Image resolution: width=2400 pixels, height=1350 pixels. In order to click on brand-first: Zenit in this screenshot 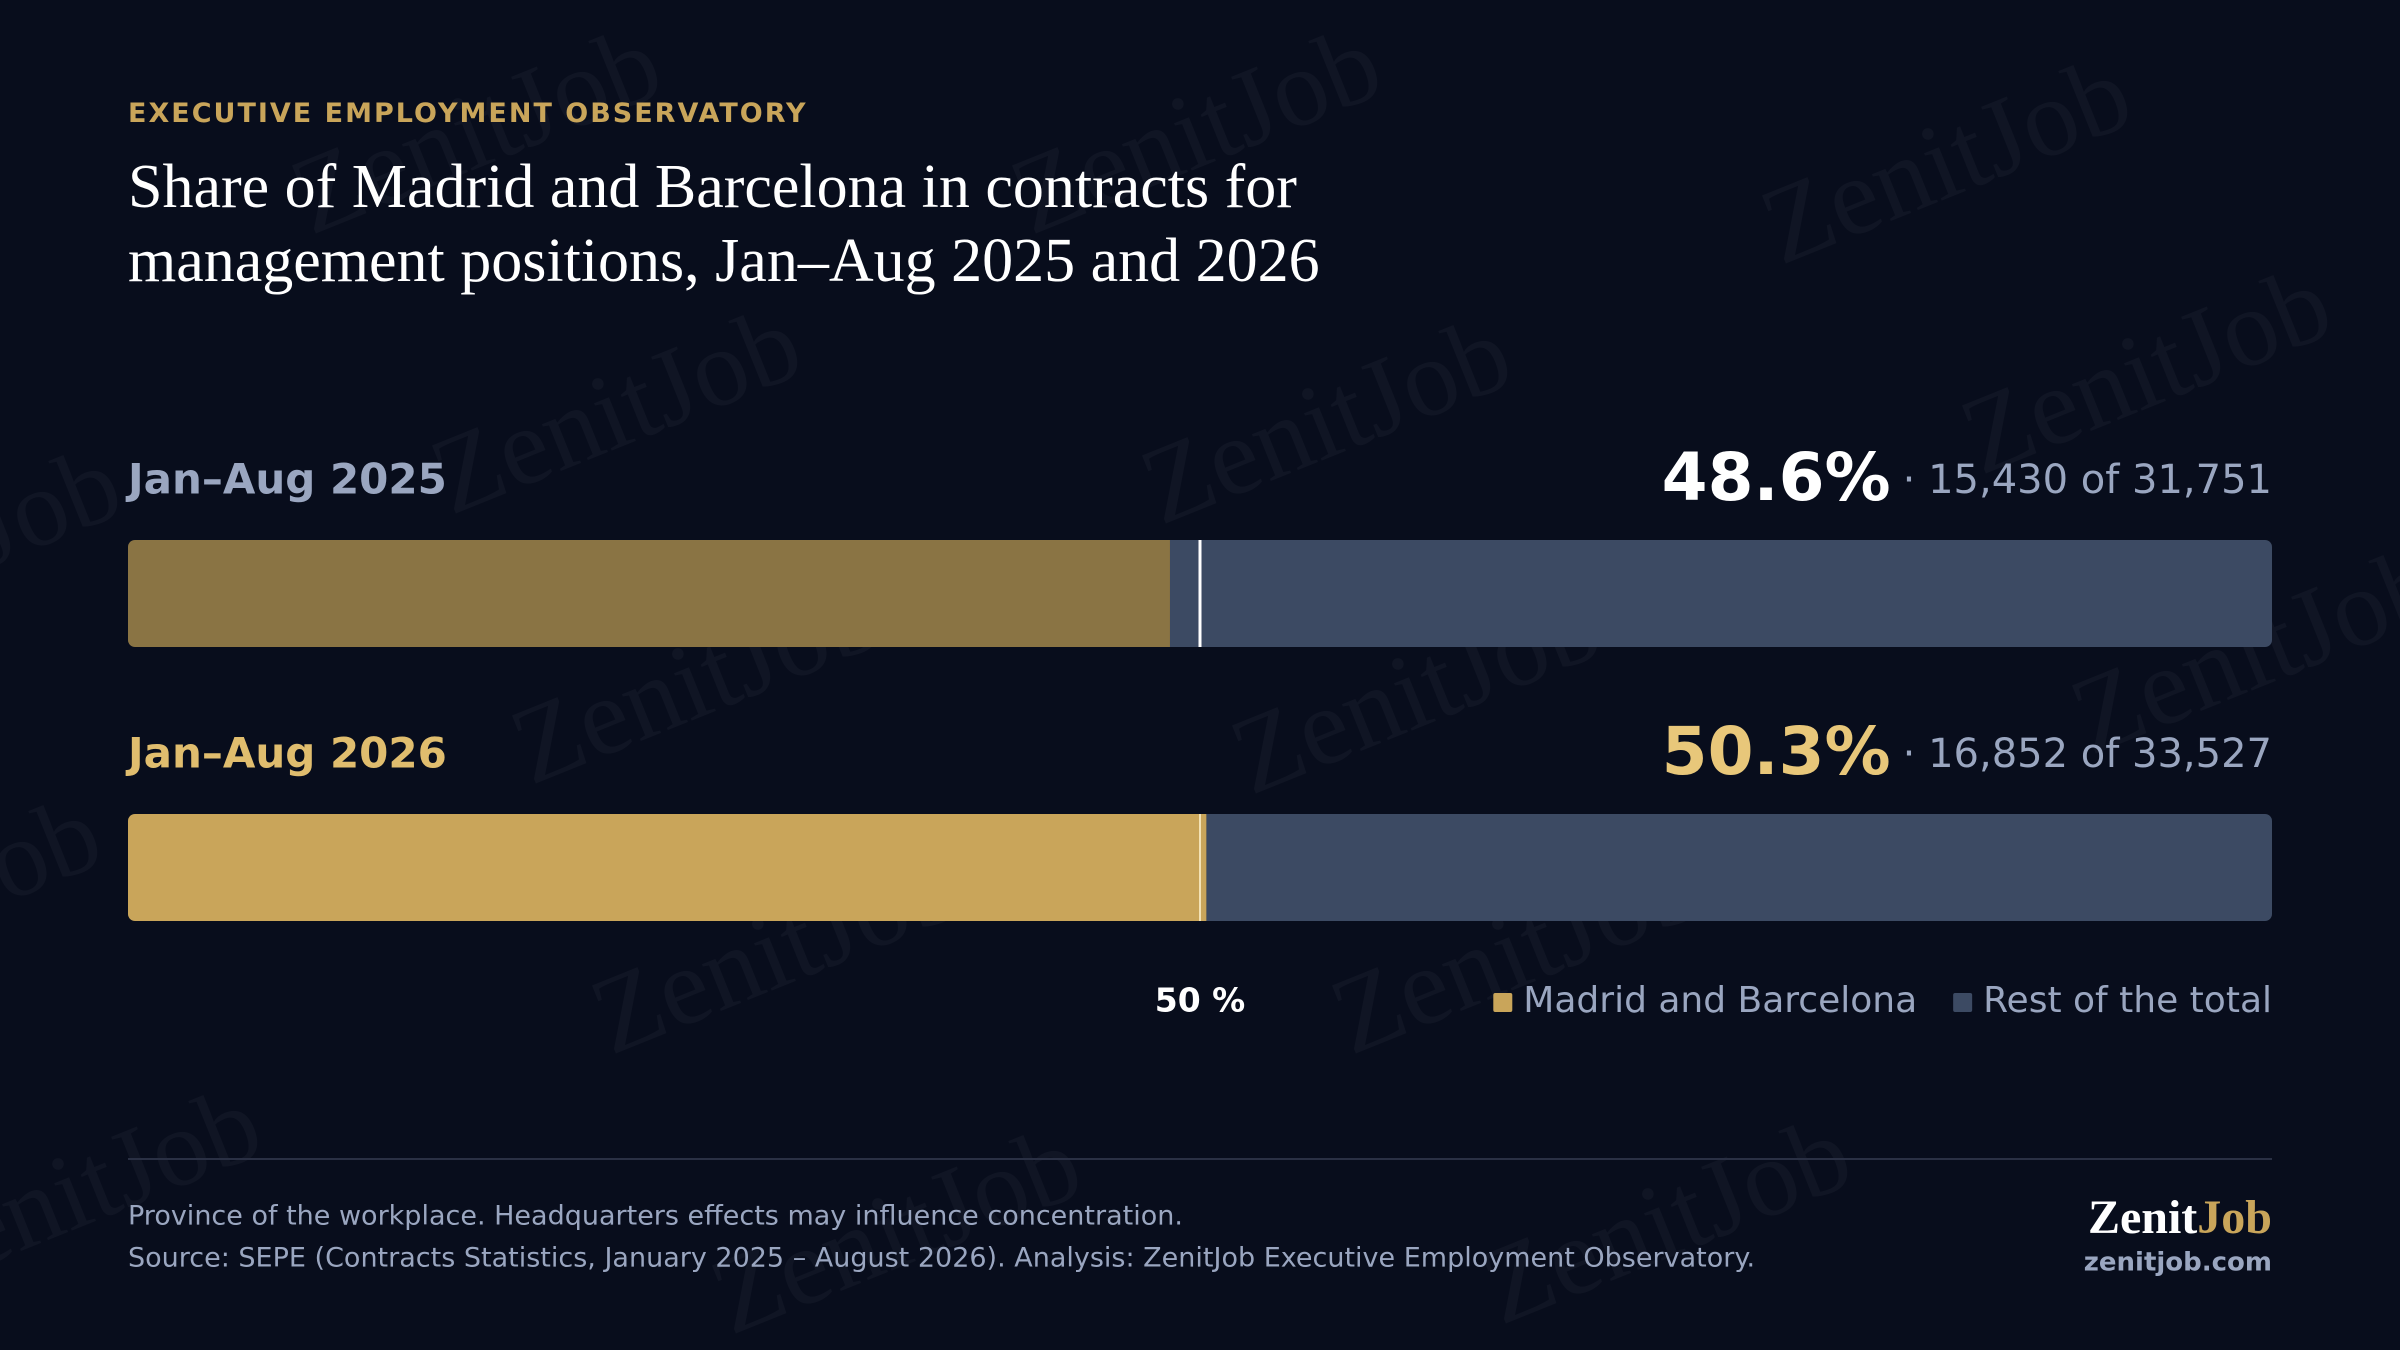, I will do `click(2142, 1217)`.